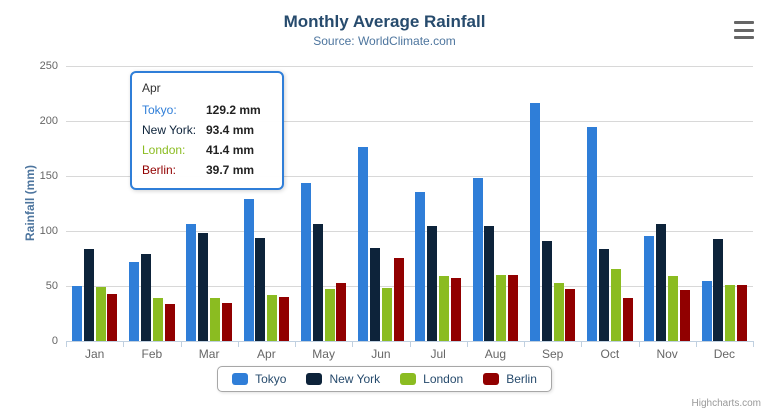 Image resolution: width=769 pixels, height=416 pixels. Describe the element at coordinates (88, 295) in the screenshot. I see `bar-new-york-jan` at that location.